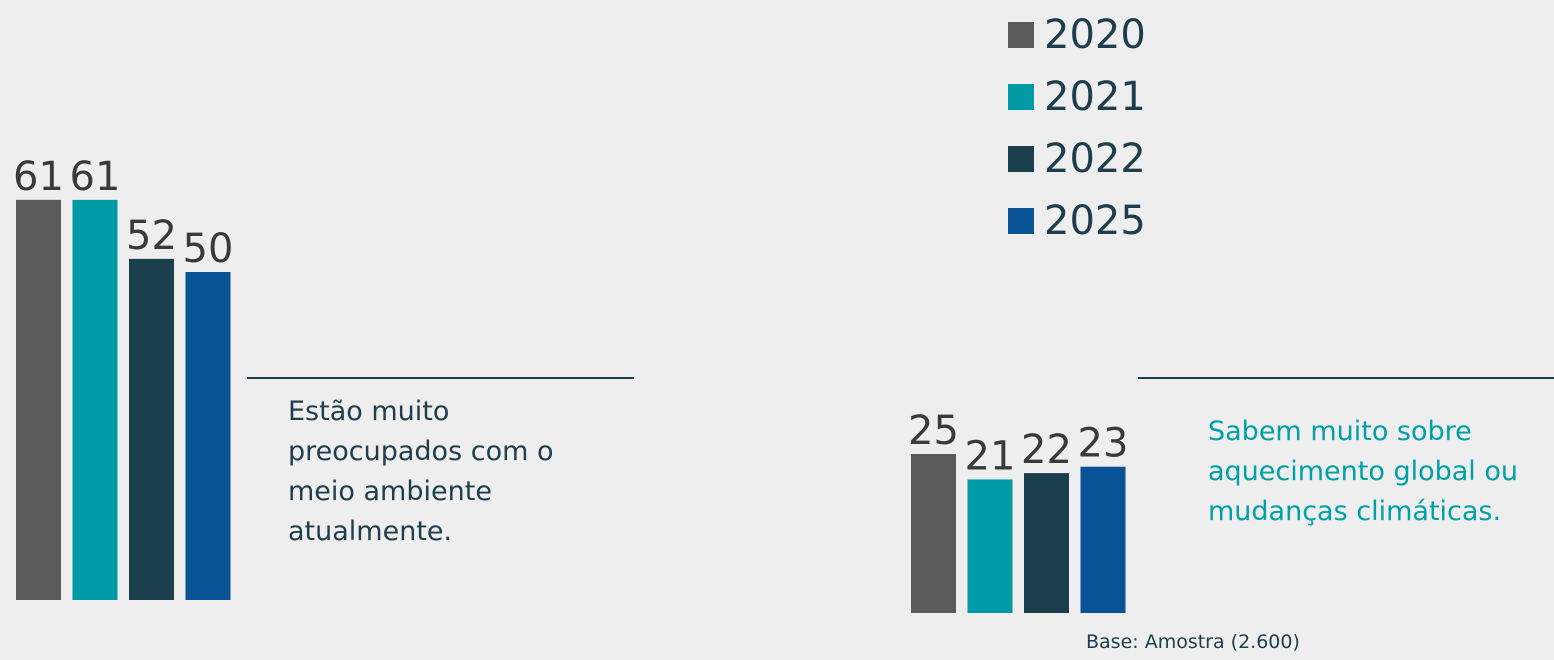  Describe the element at coordinates (1046, 543) in the screenshot. I see `bar-2-2022` at that location.